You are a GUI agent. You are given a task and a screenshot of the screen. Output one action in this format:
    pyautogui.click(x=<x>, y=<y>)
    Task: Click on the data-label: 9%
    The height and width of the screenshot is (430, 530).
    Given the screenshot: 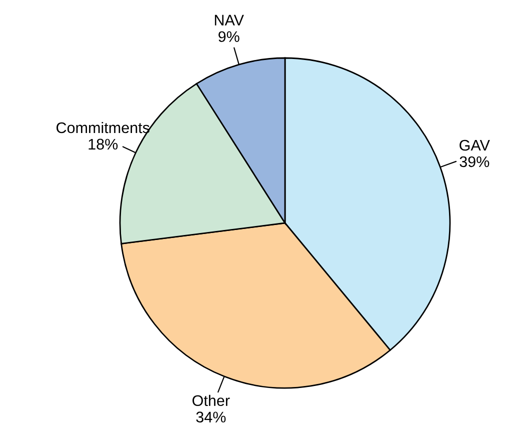 What is the action you would take?
    pyautogui.click(x=229, y=36)
    